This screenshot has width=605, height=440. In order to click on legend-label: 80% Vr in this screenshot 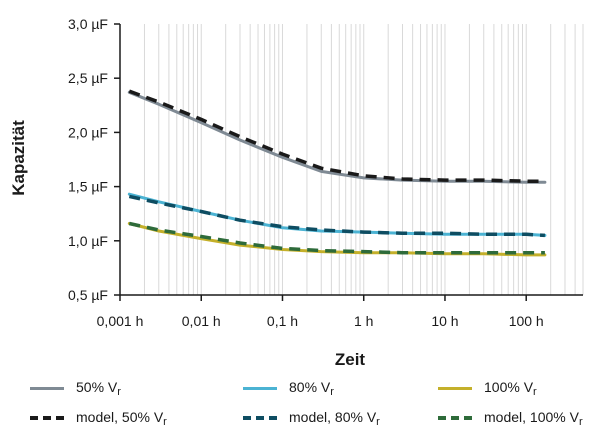, I will do `click(311, 388)`.